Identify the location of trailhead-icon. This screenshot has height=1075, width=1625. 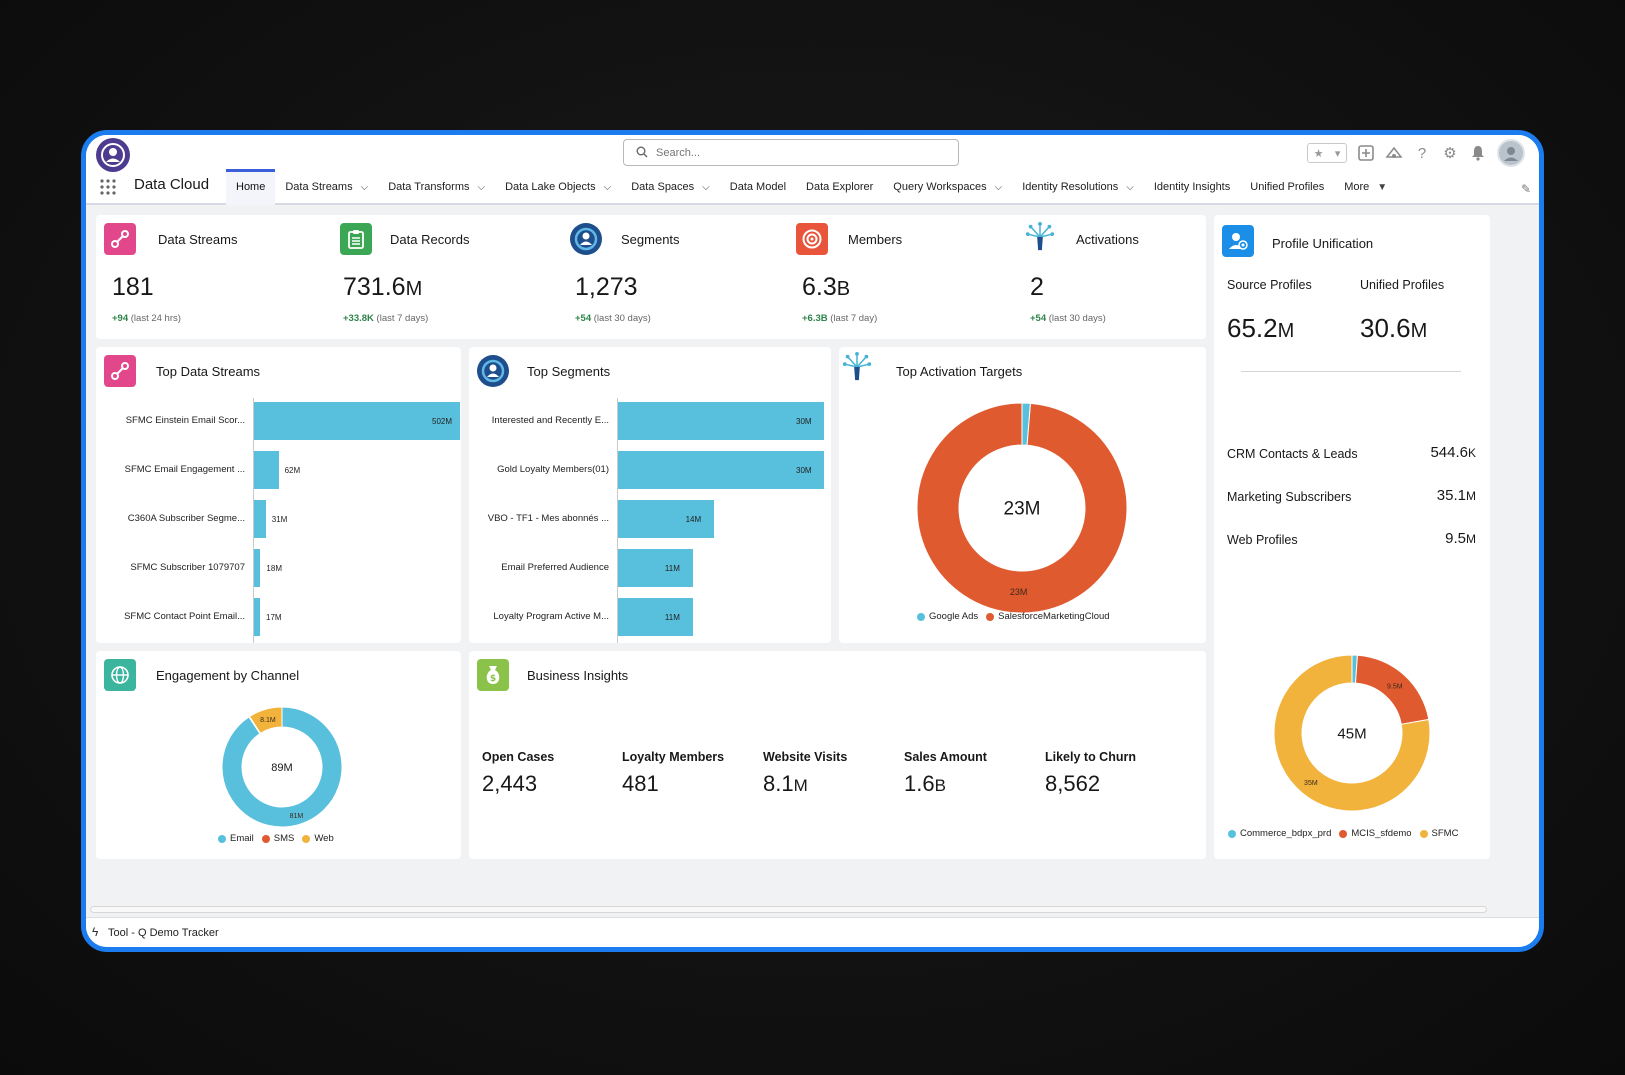
(1394, 153).